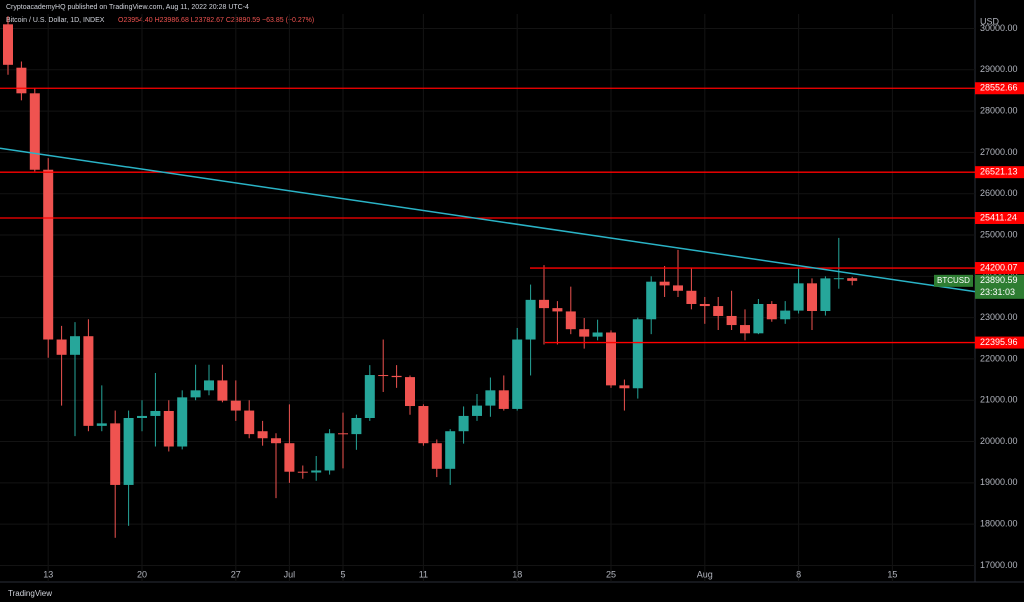 This screenshot has height=602, width=1024. I want to click on level-tag-label: 26521.13, so click(999, 172).